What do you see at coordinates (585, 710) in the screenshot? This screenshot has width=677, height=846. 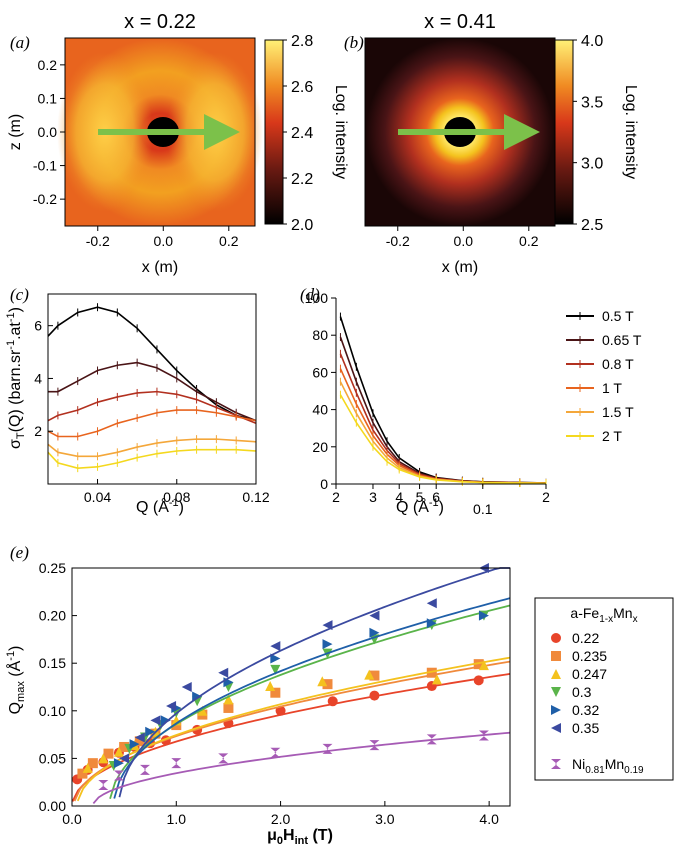 I see `legend-e-label: 0.32` at bounding box center [585, 710].